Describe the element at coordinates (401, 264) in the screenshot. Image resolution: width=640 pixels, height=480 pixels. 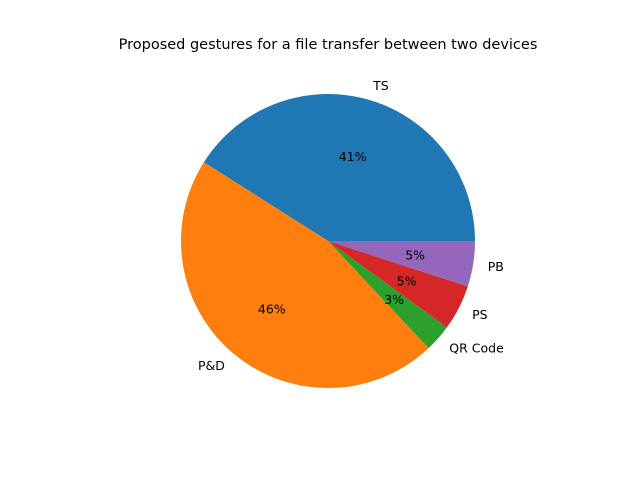
I see `pie-slice-pb` at that location.